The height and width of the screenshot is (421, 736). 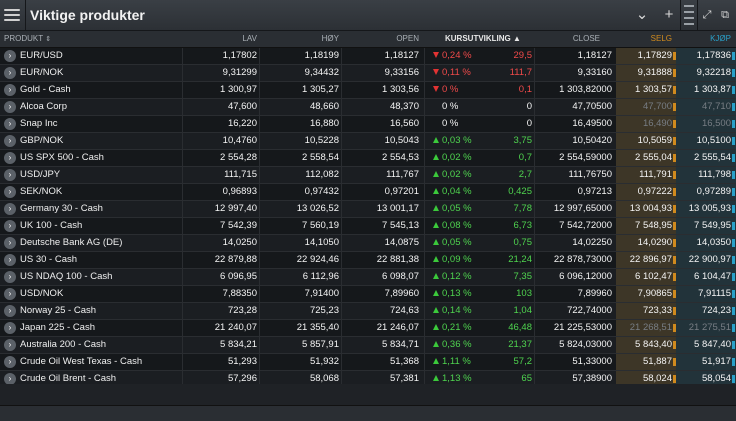 What do you see at coordinates (650, 259) in the screenshot?
I see `sell-price: 22 896,97` at bounding box center [650, 259].